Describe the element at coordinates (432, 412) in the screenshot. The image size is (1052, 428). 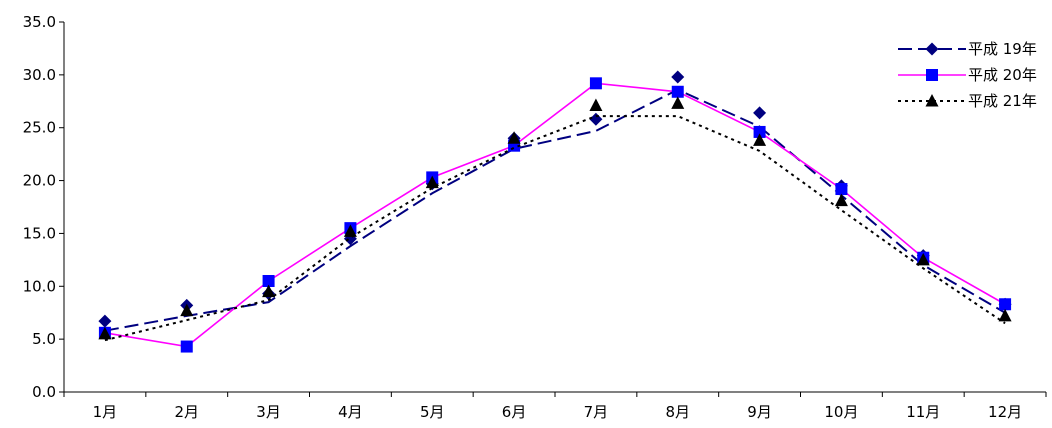
I see `x-tick-label: 5月` at that location.